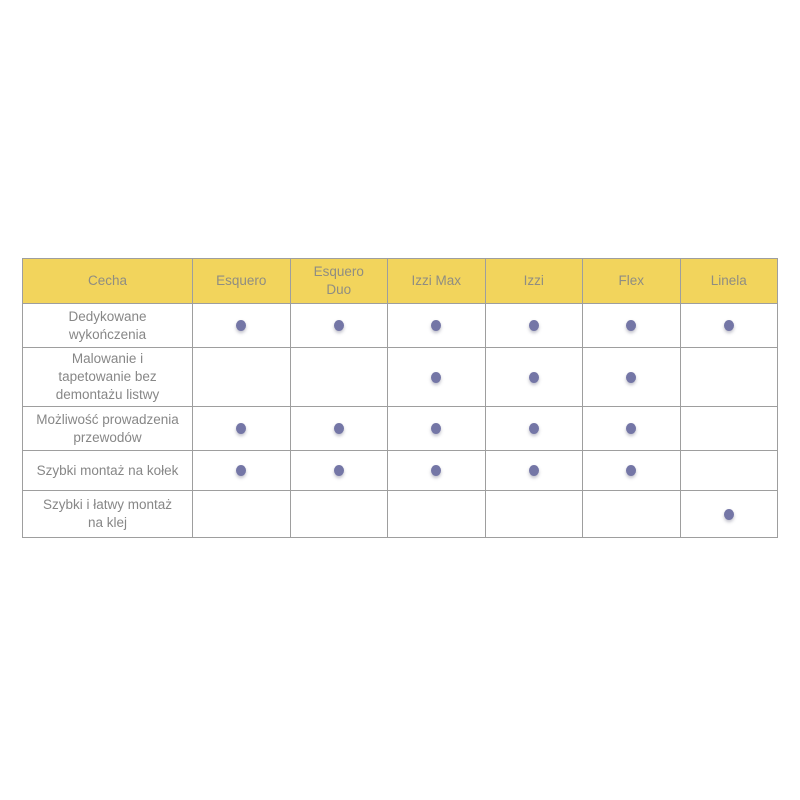 The image size is (800, 800). What do you see at coordinates (436, 281) in the screenshot?
I see `header-cell-product: Izzi Max` at bounding box center [436, 281].